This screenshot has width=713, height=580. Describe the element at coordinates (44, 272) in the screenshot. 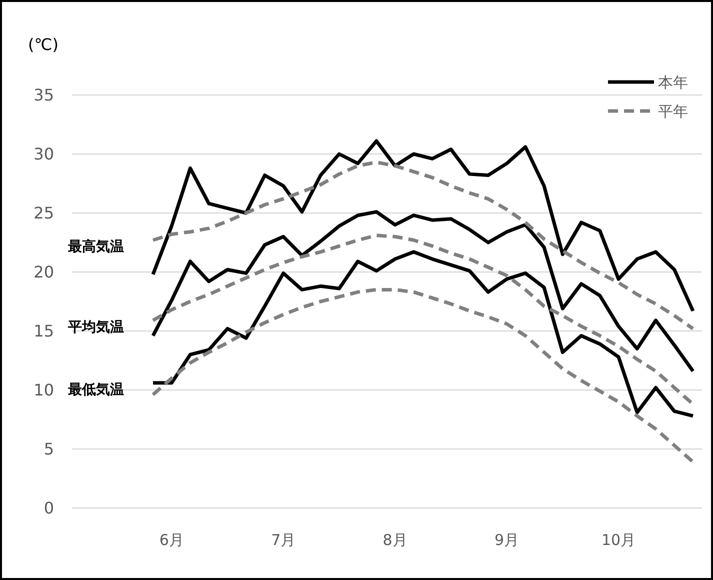

I see `y-tick-label: 20` at that location.